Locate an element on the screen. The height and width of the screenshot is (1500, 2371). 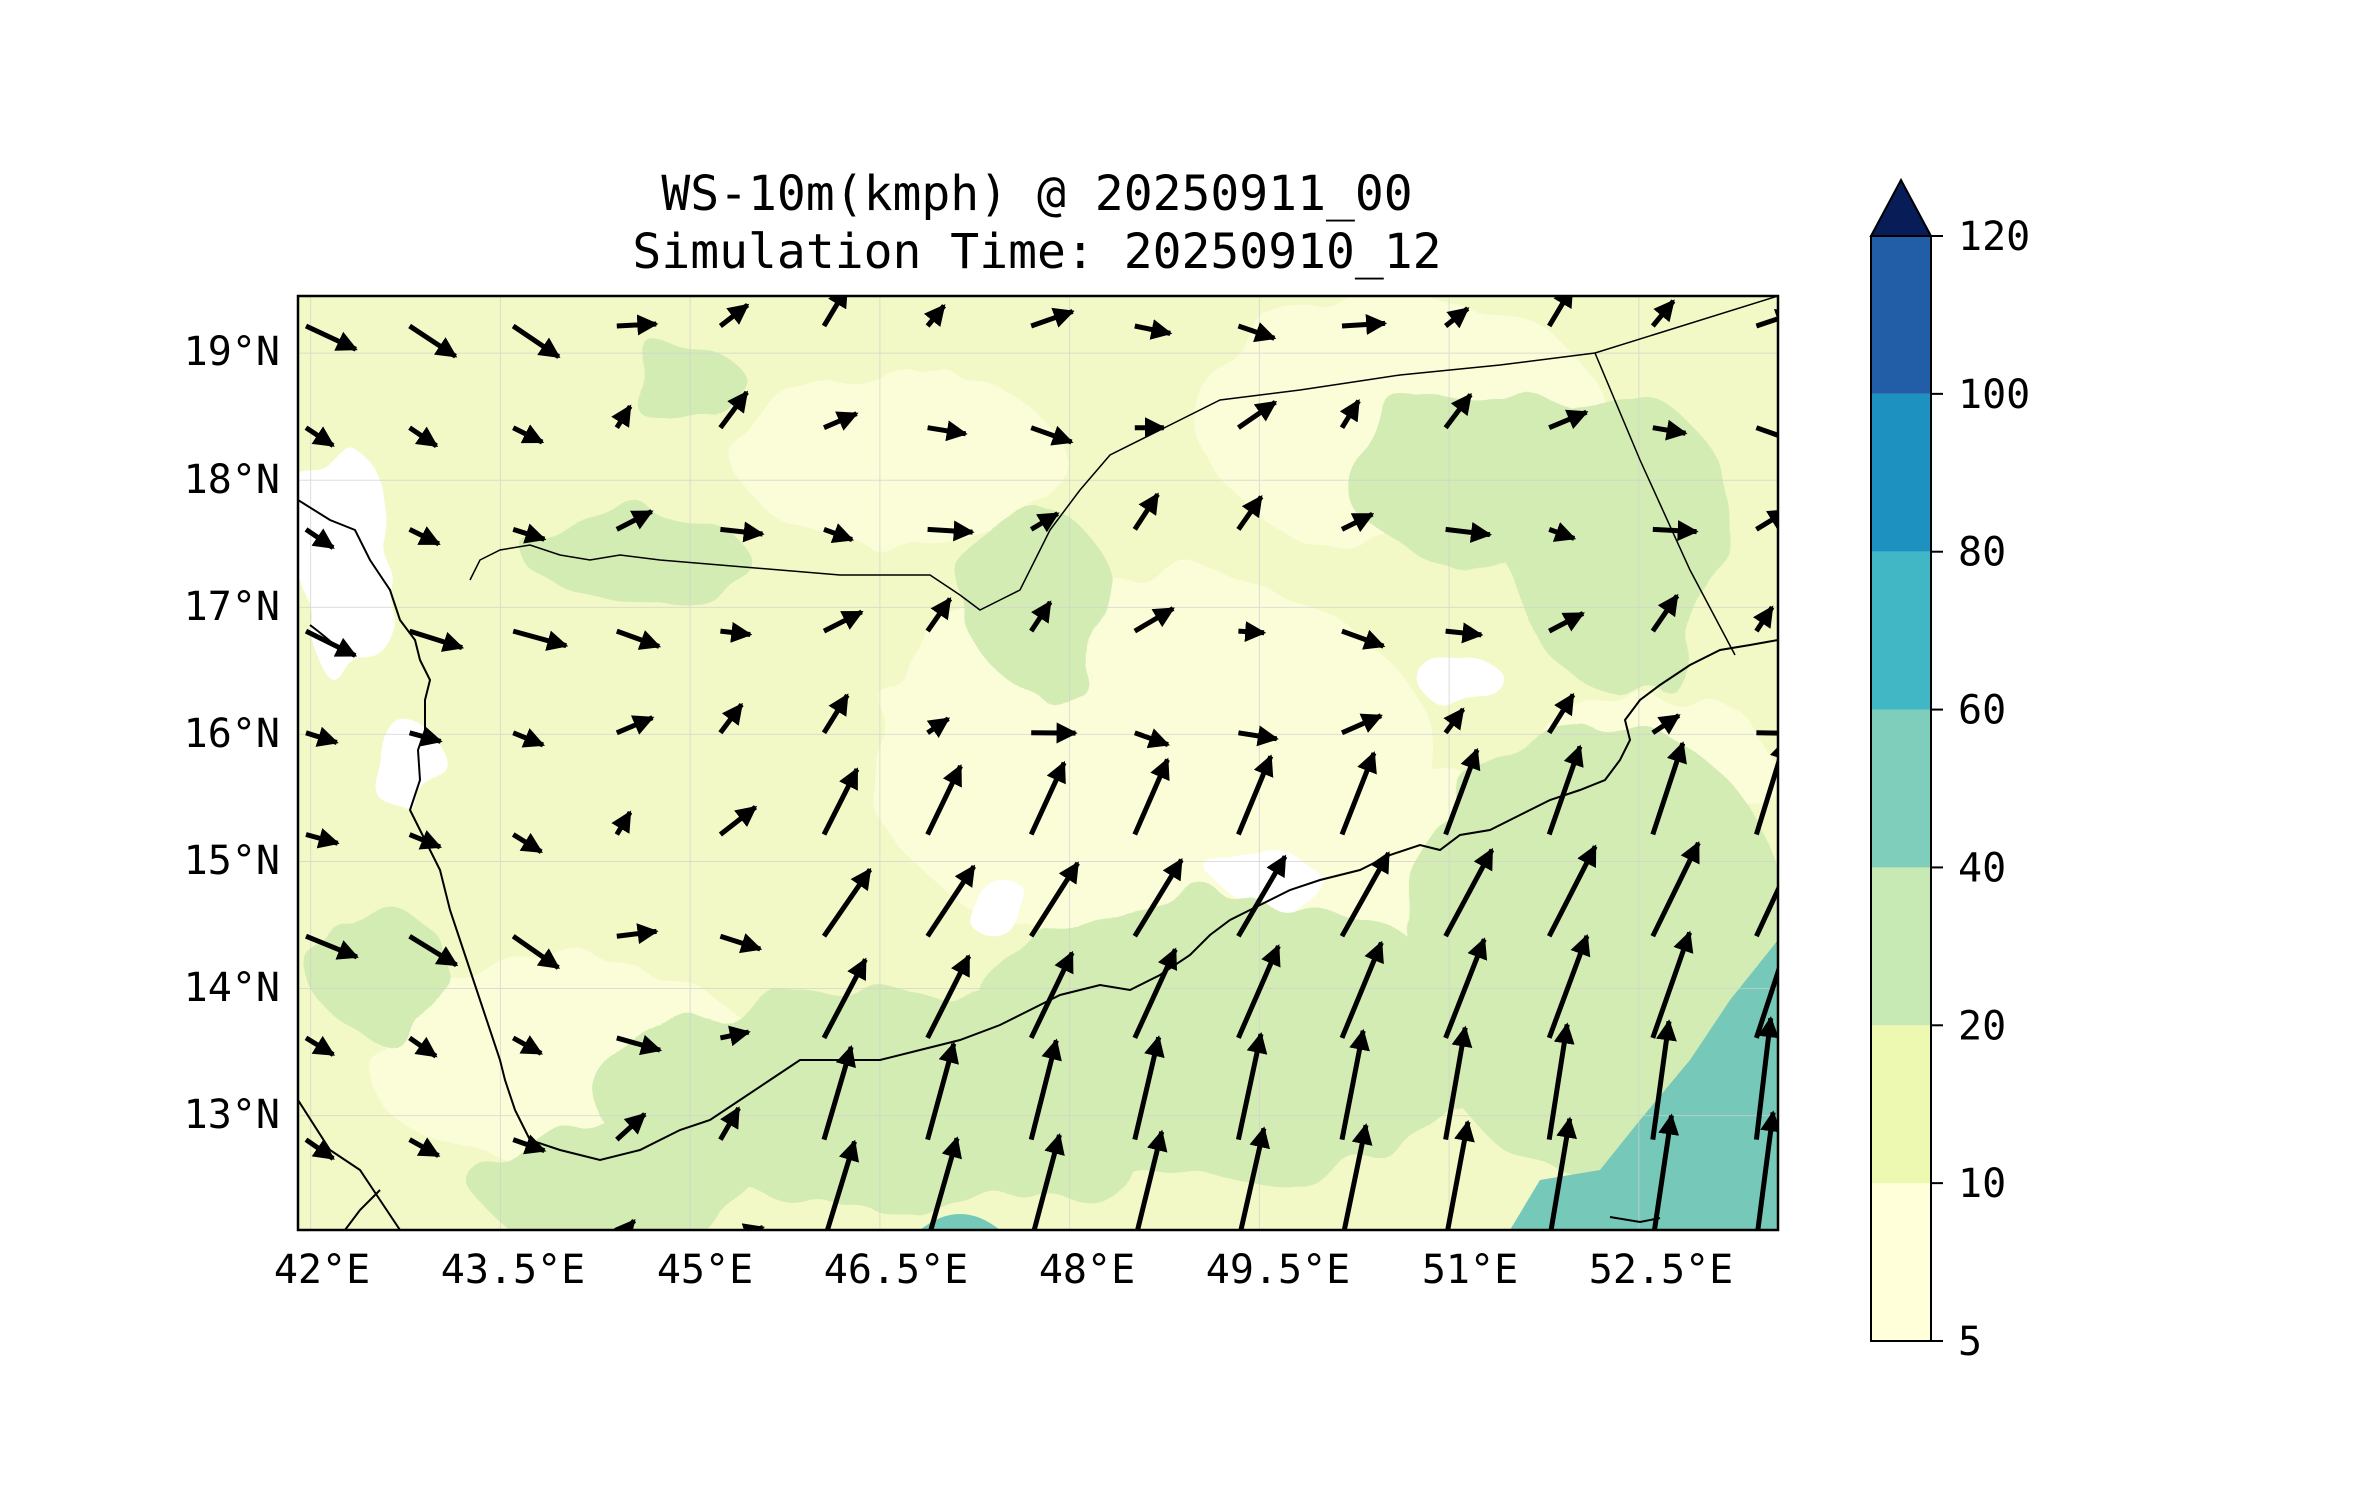
colorbar-frame is located at coordinates (1901, 788).